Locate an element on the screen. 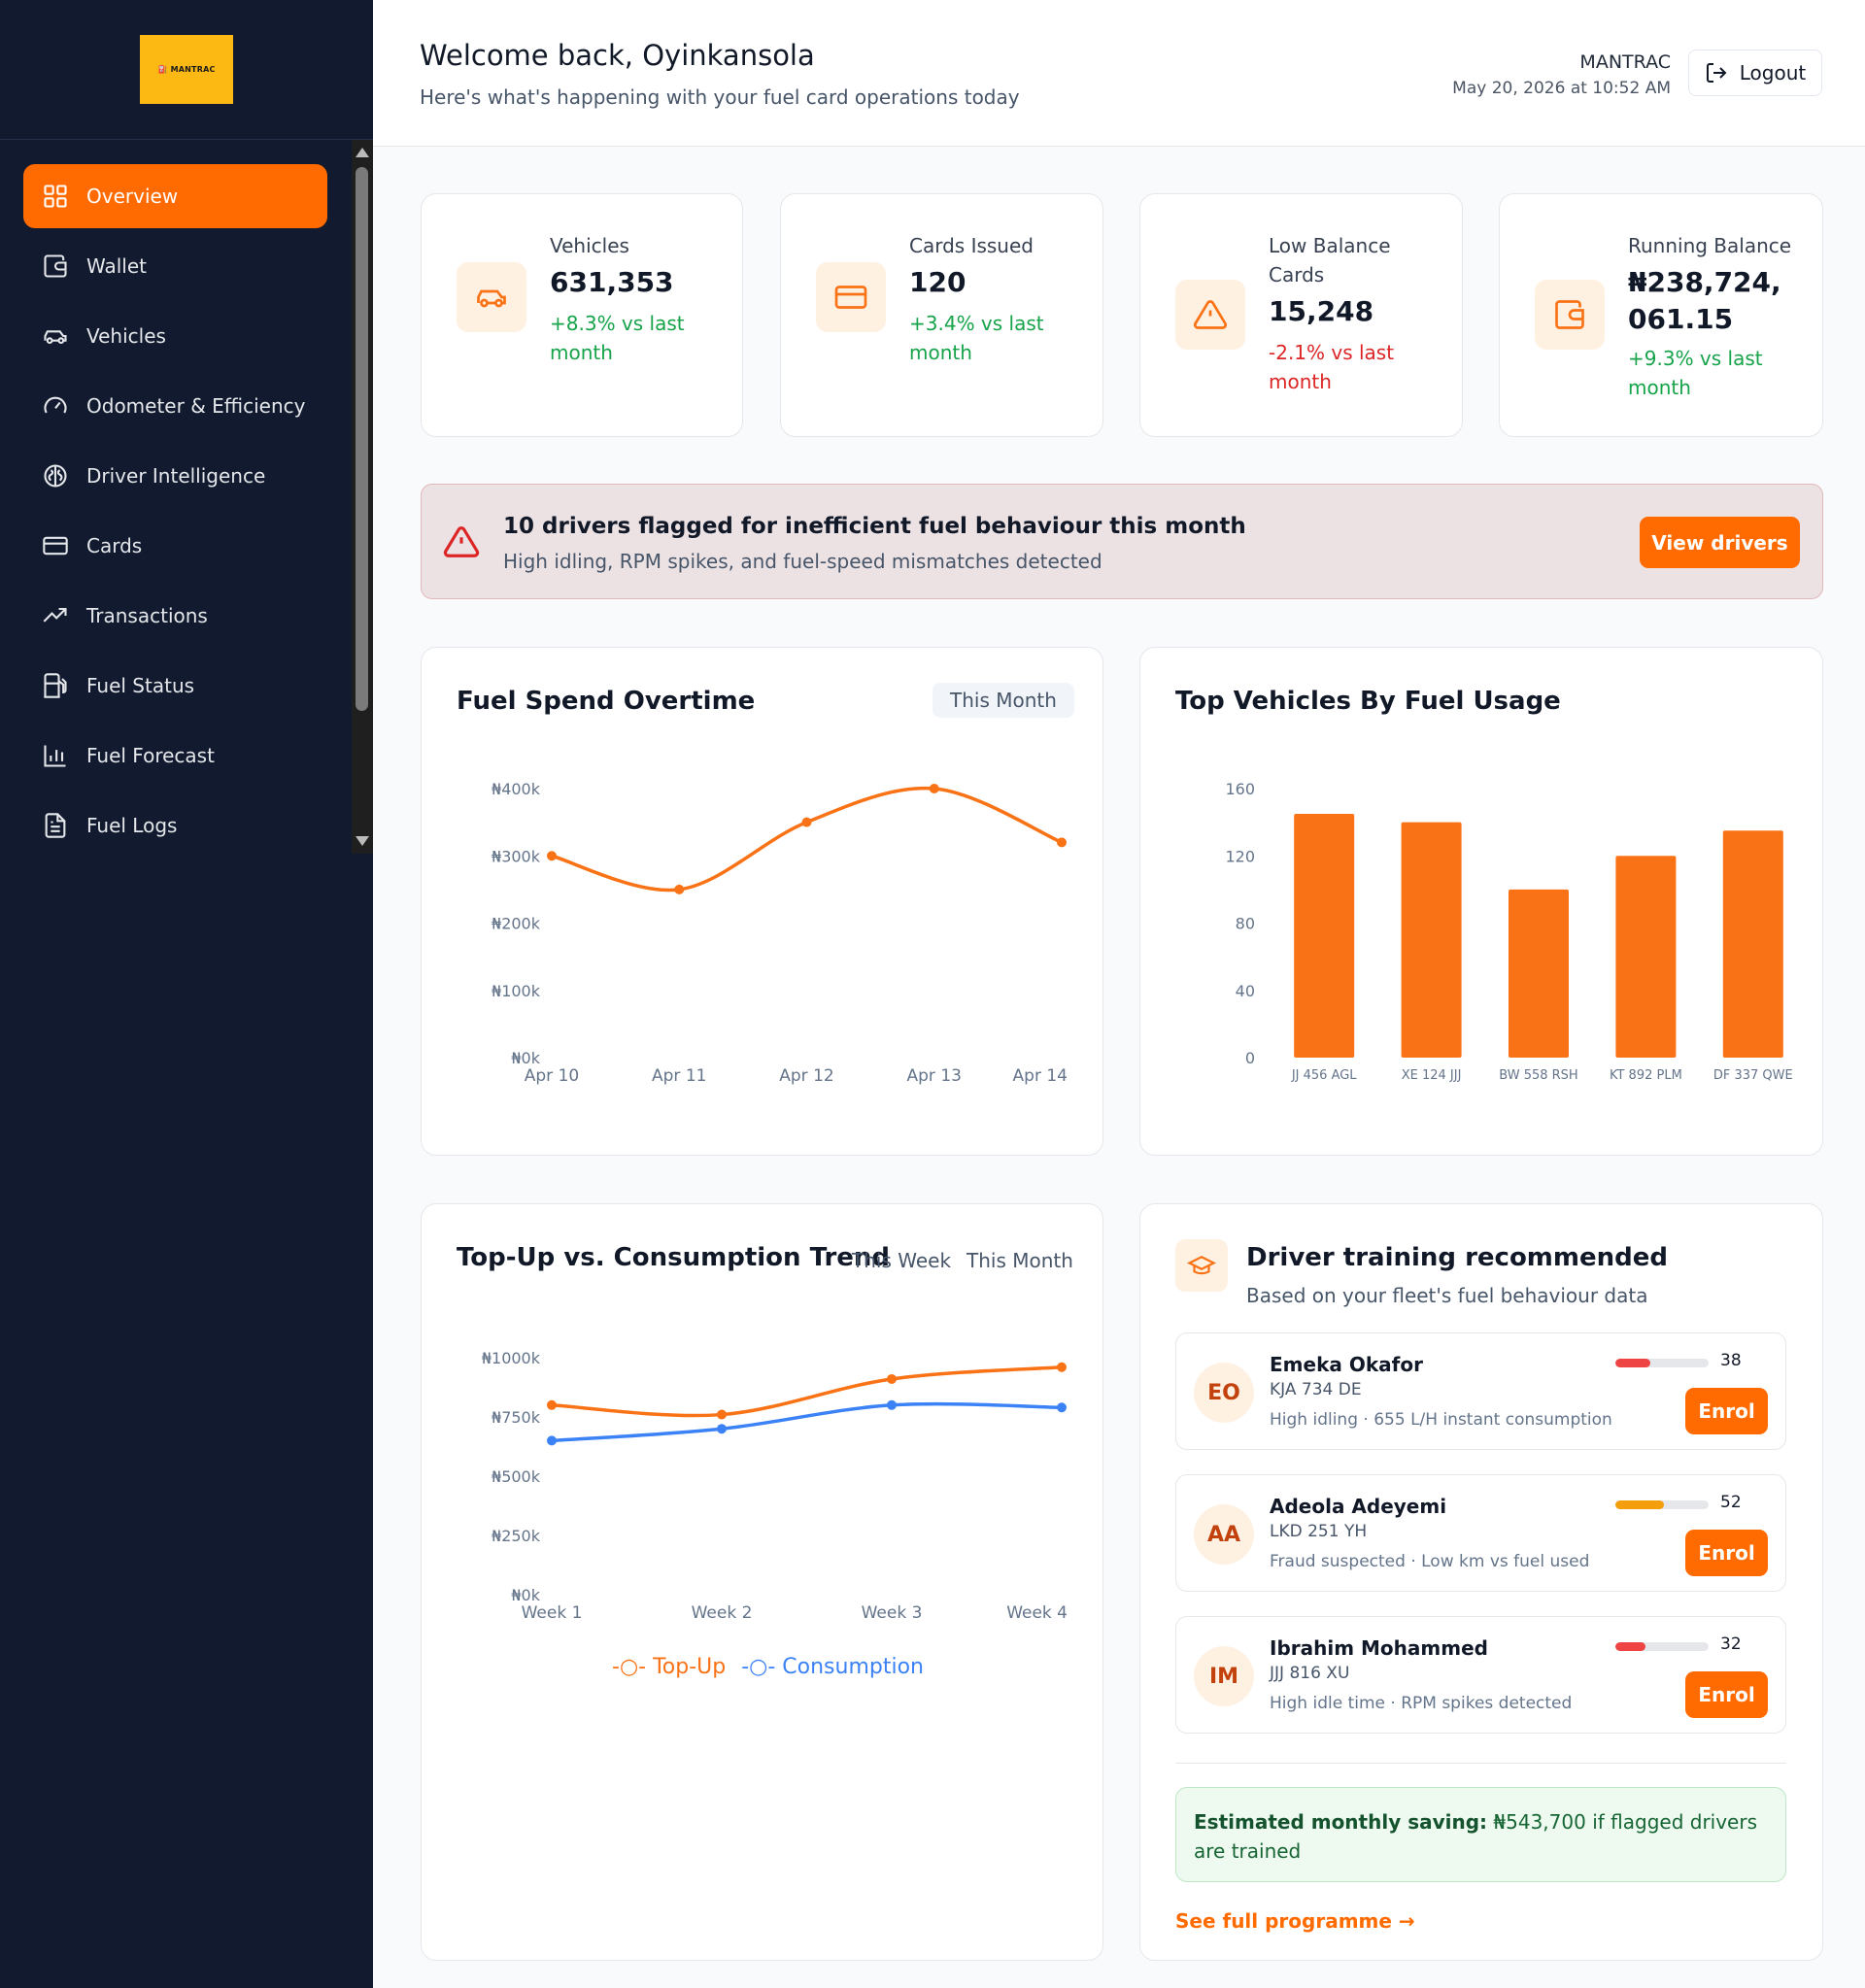 The height and width of the screenshot is (1988, 1865). sidebar-item-label: Vehicles is located at coordinates (126, 336).